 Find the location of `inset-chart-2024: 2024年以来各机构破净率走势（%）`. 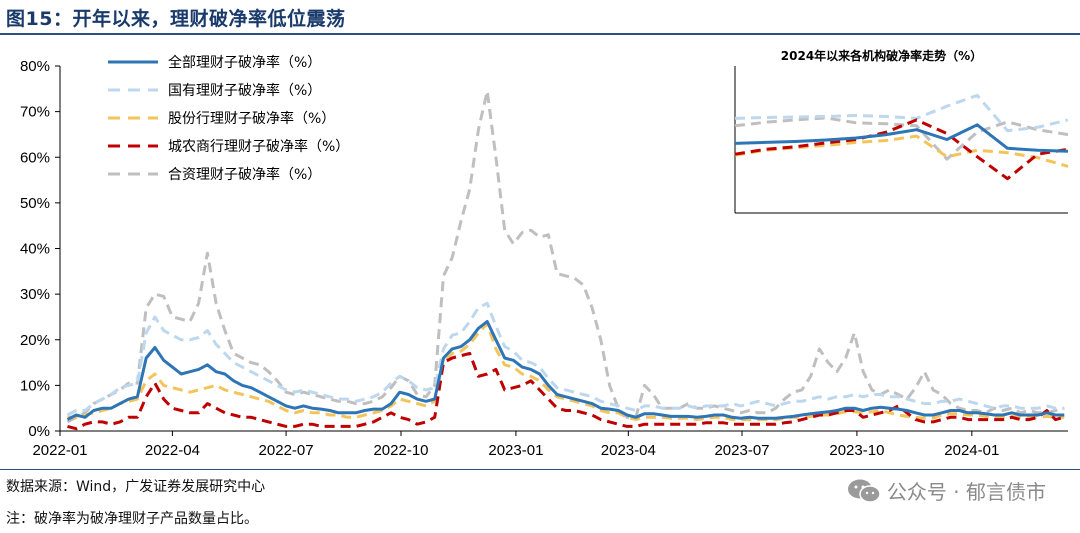

inset-chart-2024: 2024年以来各机构破净率走势（%） is located at coordinates (901, 131).